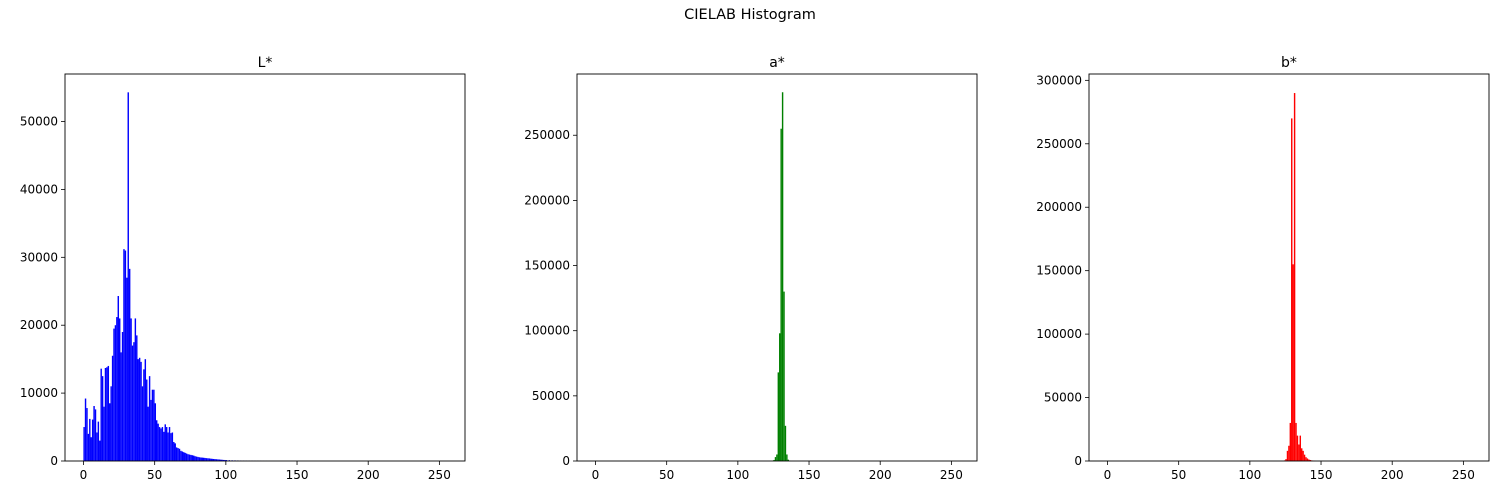 Image resolution: width=1500 pixels, height=495 pixels. Describe the element at coordinates (1392, 475) in the screenshot. I see `x-tick-label: 200` at that location.